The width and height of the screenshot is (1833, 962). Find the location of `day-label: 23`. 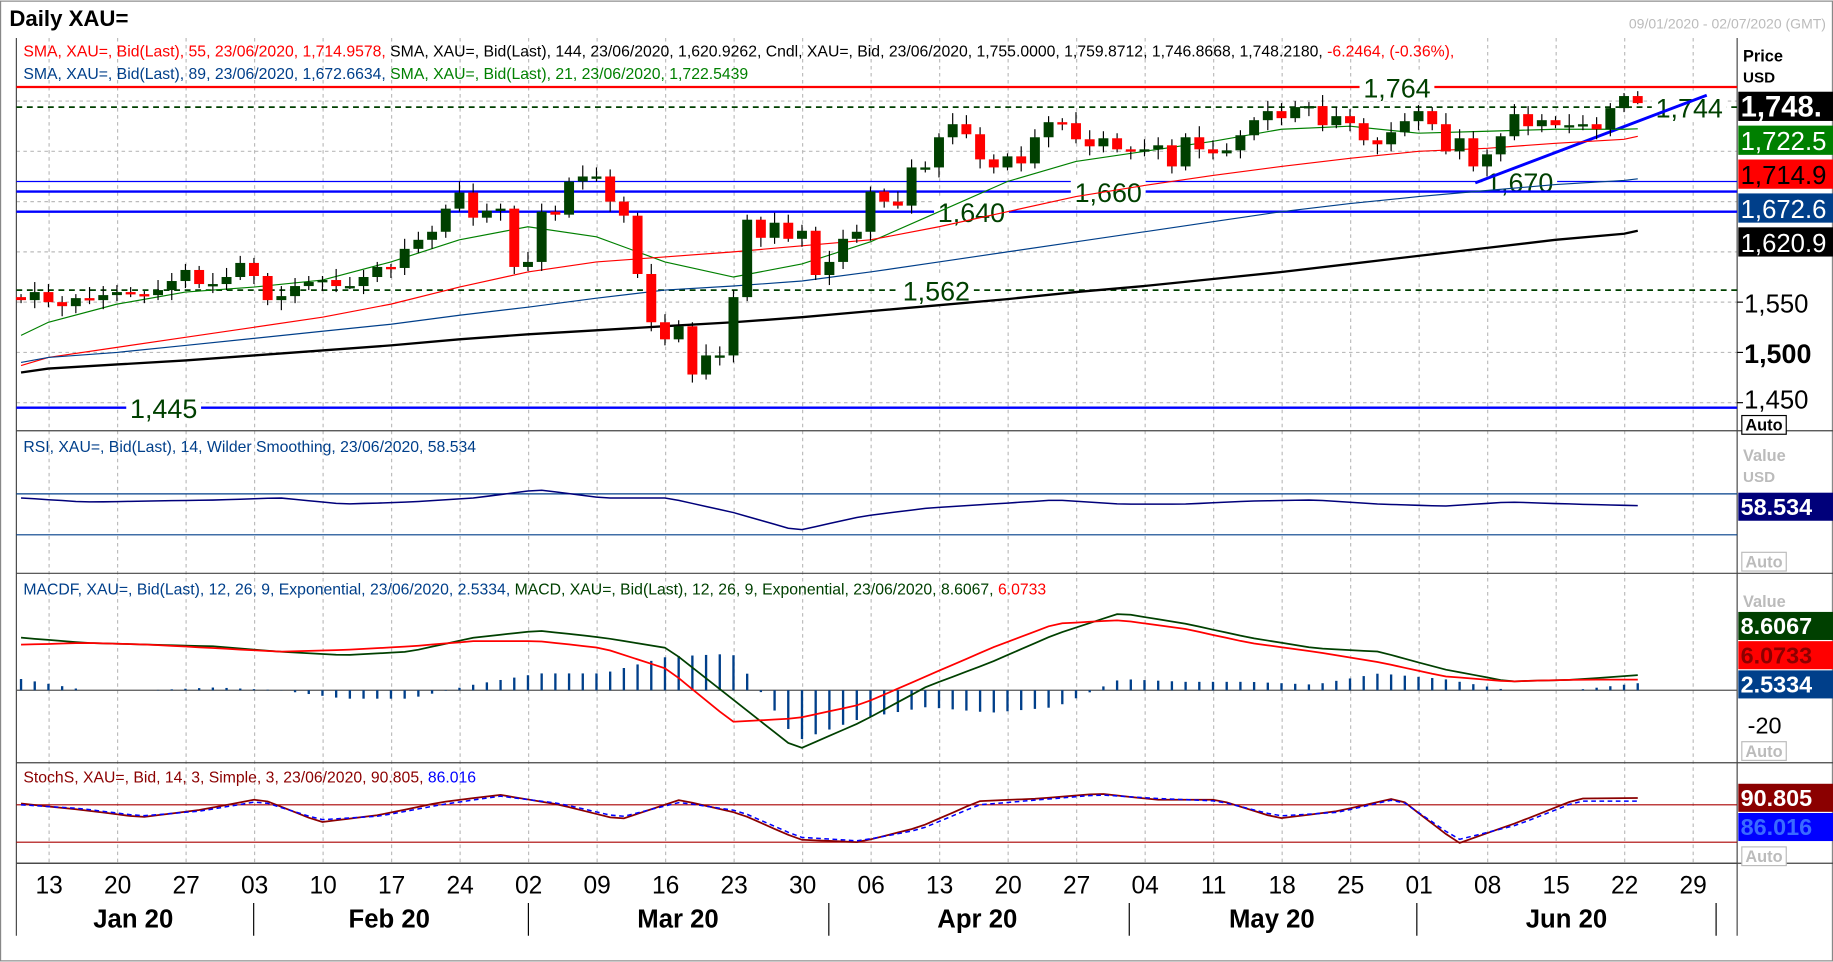

day-label: 23 is located at coordinates (733, 886).